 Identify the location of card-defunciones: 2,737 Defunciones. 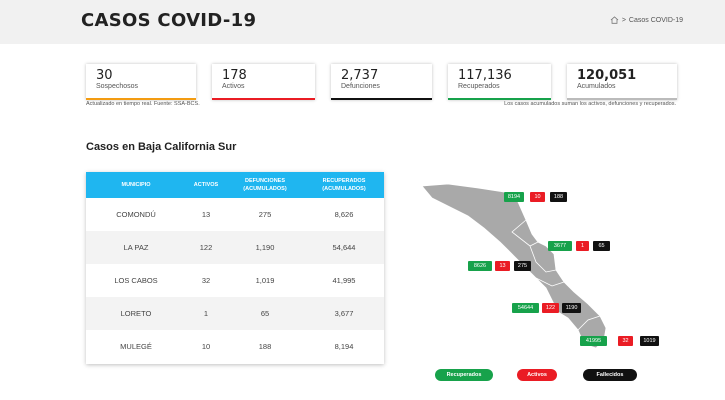
(381, 82).